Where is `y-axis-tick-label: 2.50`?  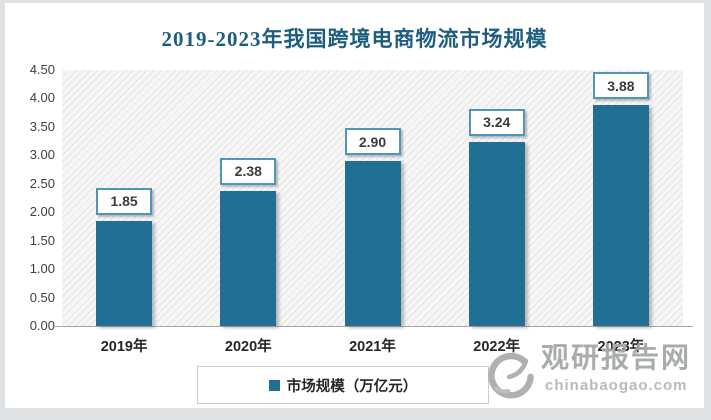 y-axis-tick-label: 2.50 is located at coordinates (42, 183).